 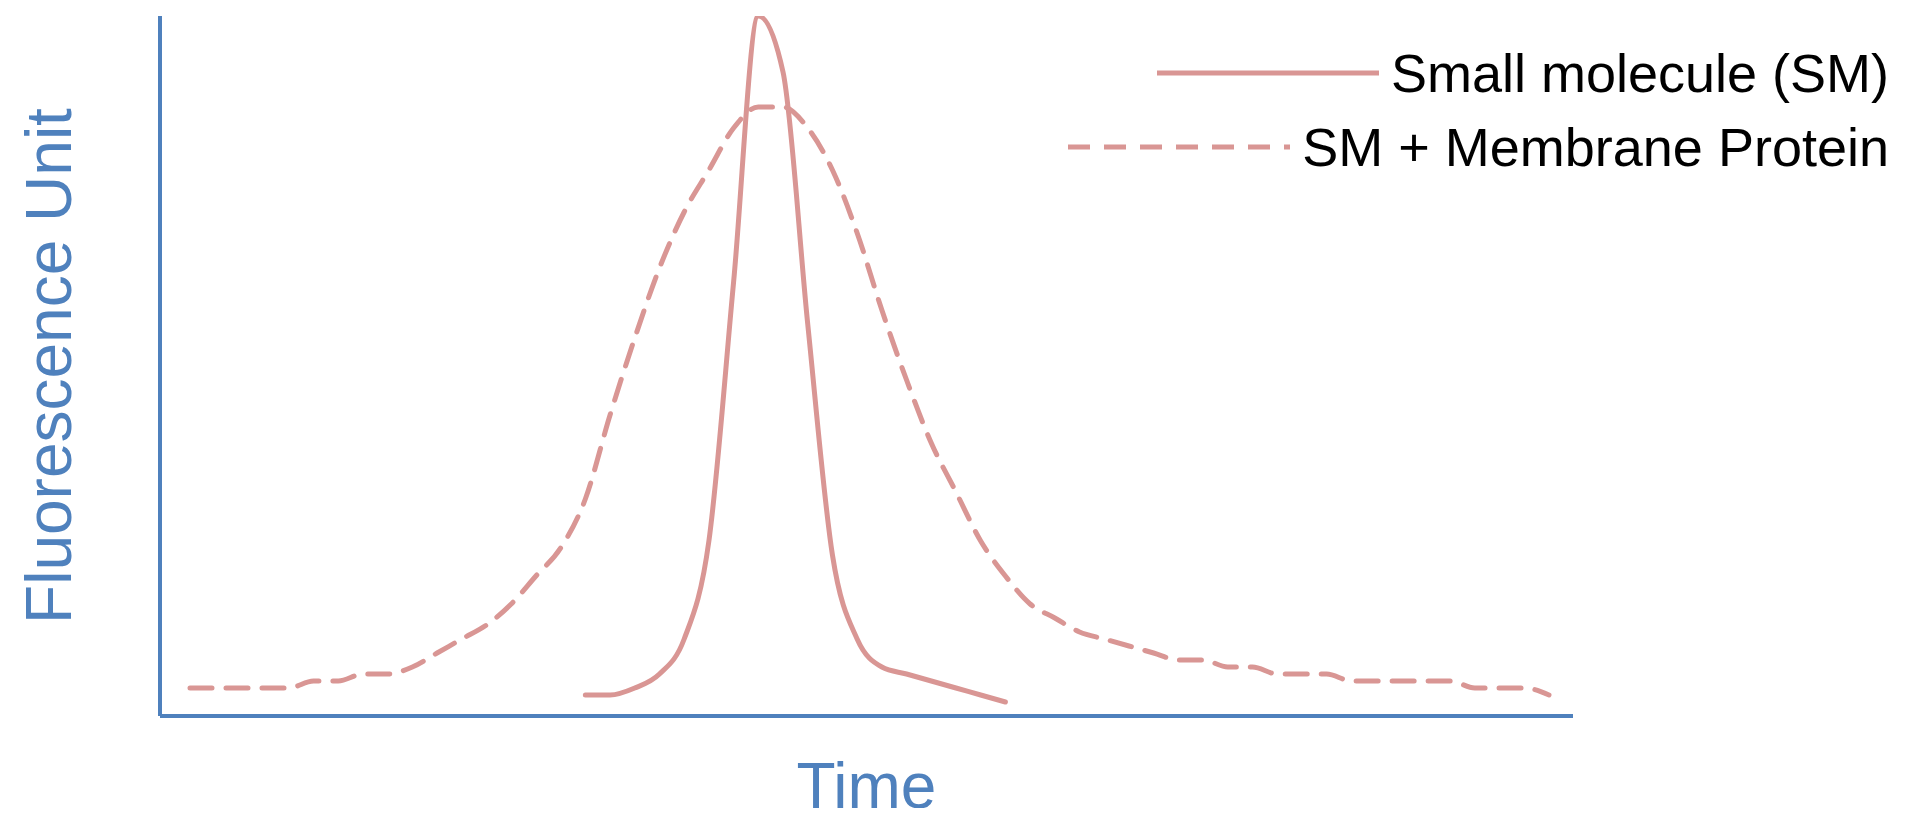 I want to click on legend-label: SM + Membrane Protein, so click(x=1595, y=147).